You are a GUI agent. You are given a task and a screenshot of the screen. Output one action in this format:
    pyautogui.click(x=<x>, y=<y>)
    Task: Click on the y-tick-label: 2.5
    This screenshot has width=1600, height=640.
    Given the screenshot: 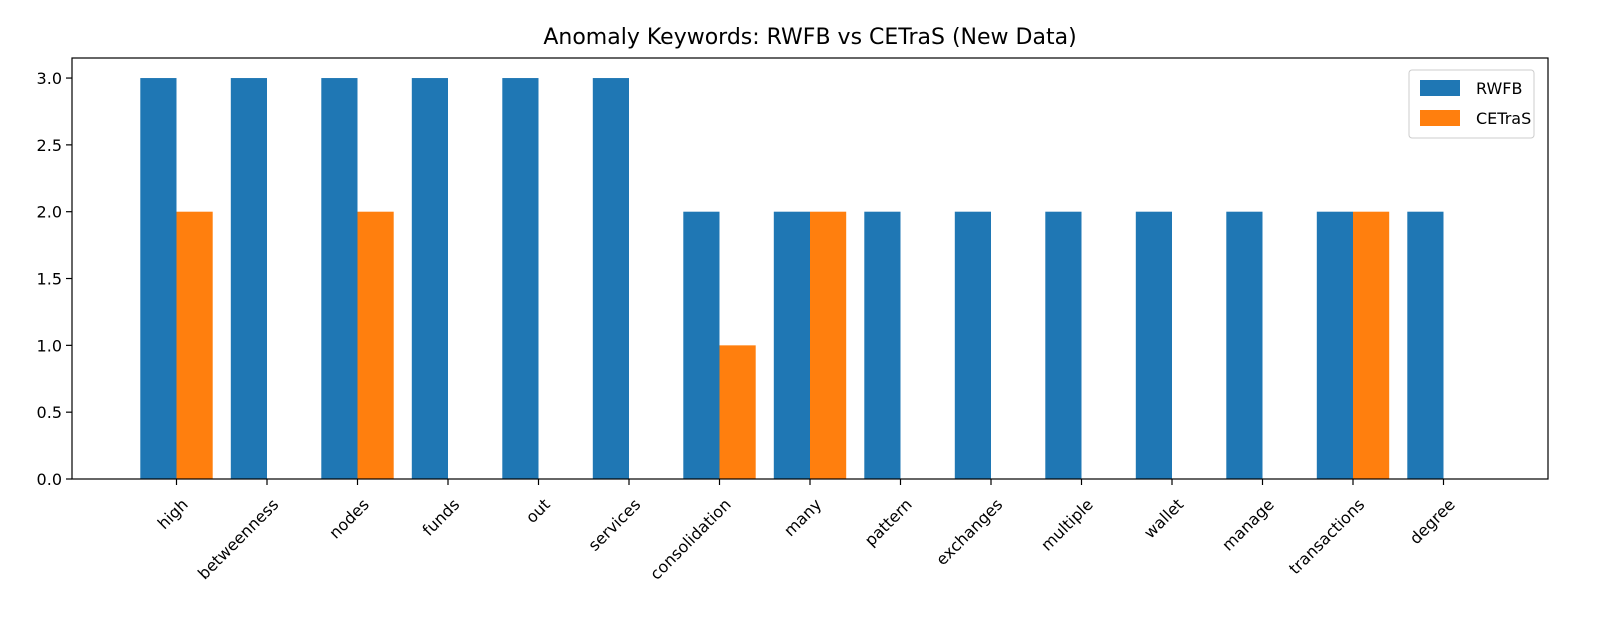 What is the action you would take?
    pyautogui.click(x=49, y=145)
    